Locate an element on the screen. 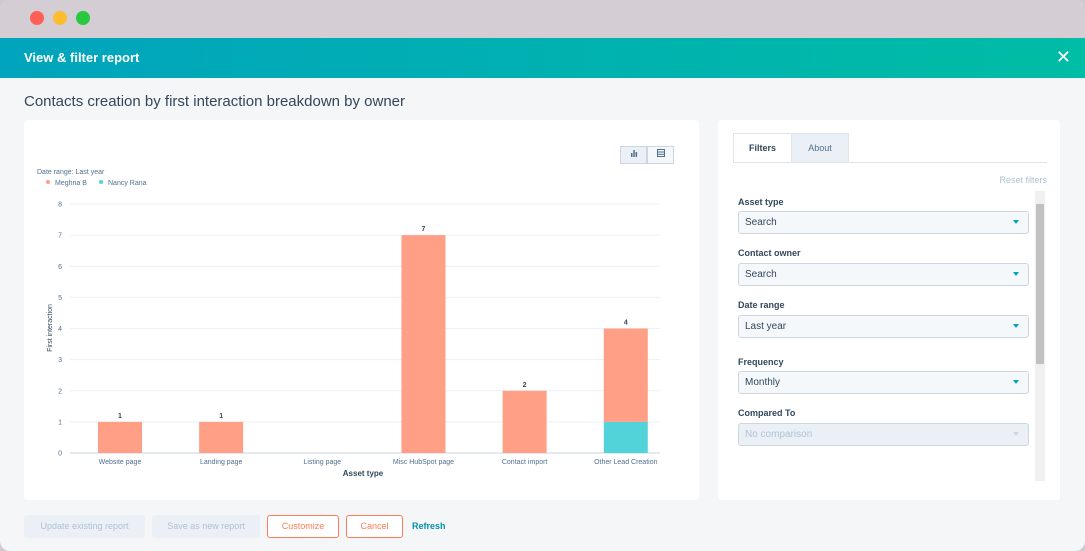 The height and width of the screenshot is (551, 1085). date-range-label: Date range is located at coordinates (761, 305).